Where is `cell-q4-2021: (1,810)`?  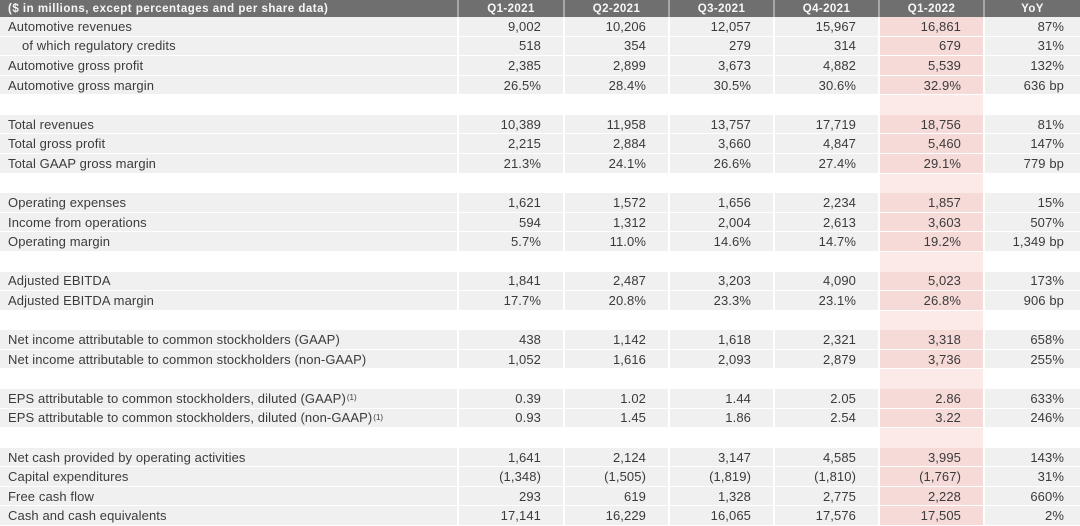 cell-q4-2021: (1,810) is located at coordinates (825, 476).